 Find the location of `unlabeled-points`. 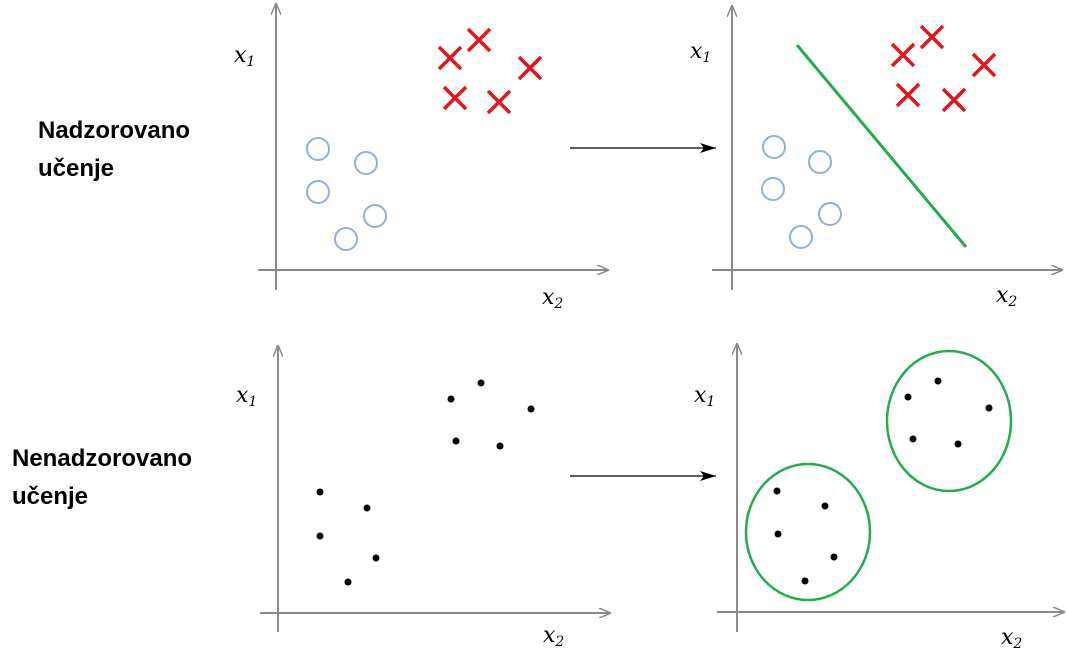

unlabeled-points is located at coordinates (425, 482).